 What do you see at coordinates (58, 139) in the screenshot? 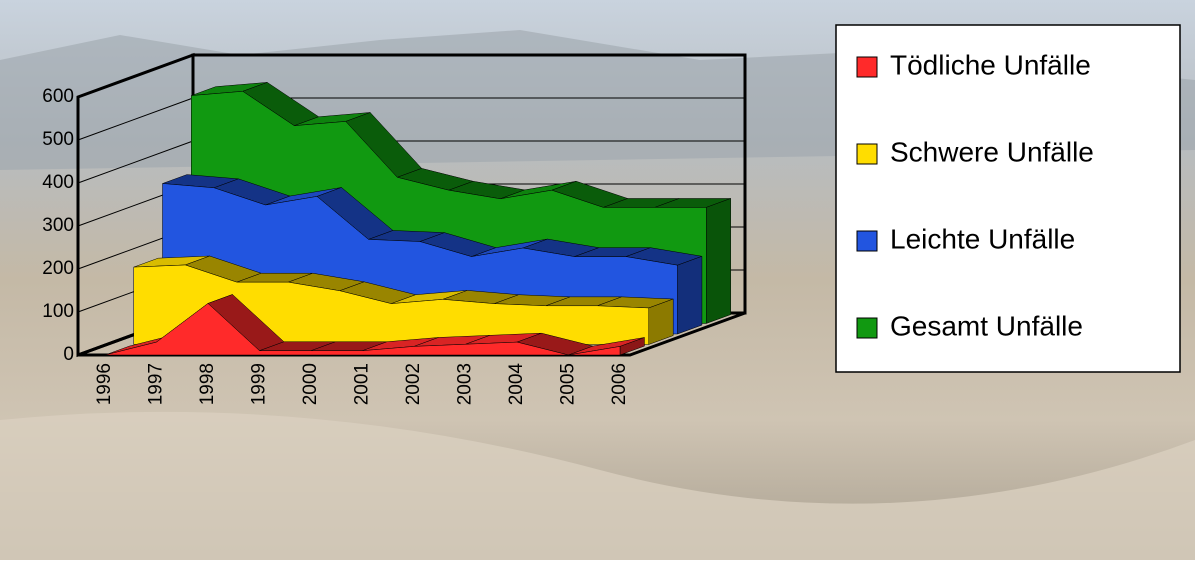
I see `y-tick-label: 500` at bounding box center [58, 139].